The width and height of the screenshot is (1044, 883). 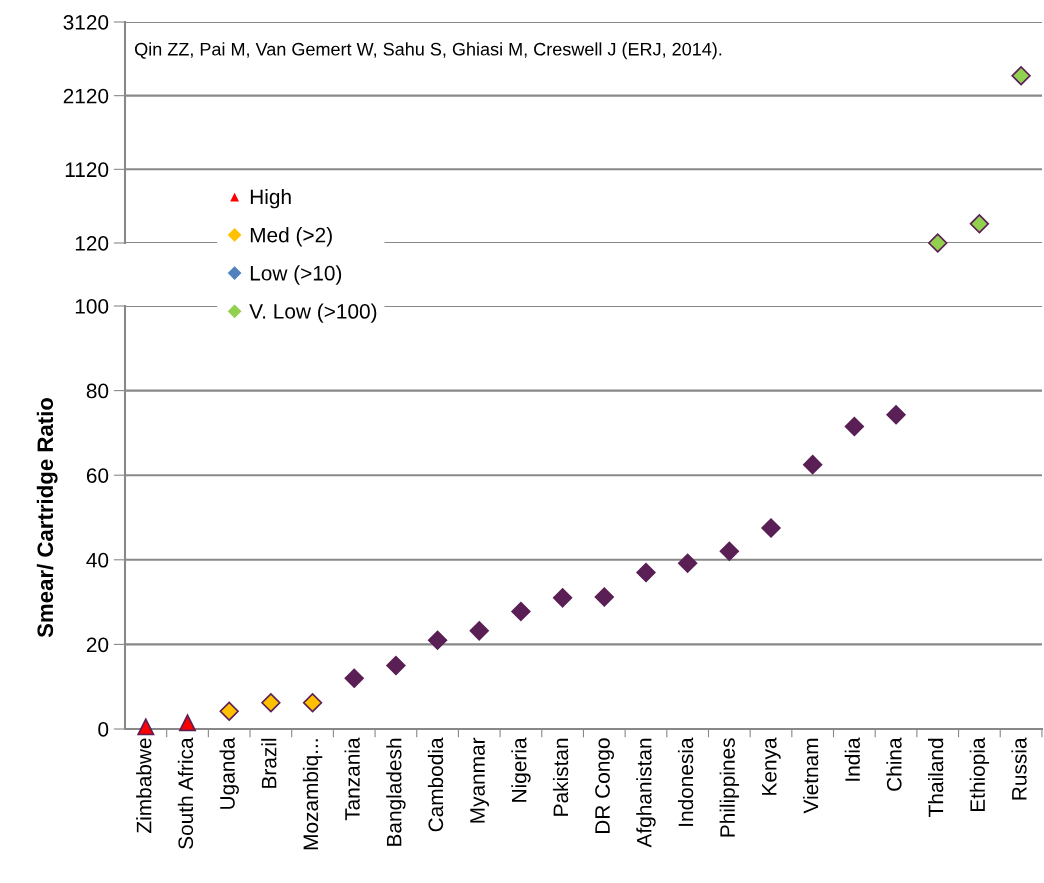 I want to click on x-tick-label: South Africa, so click(x=185, y=793).